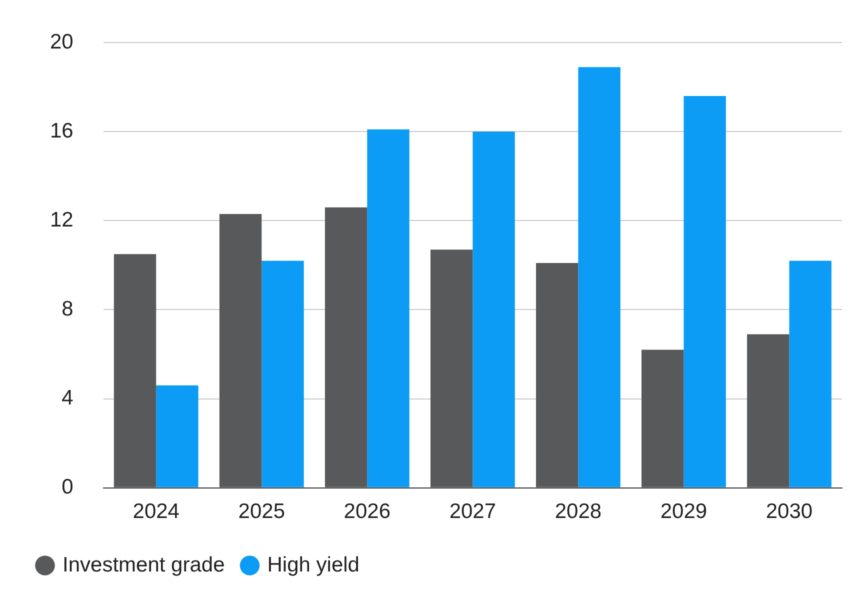  Describe the element at coordinates (68, 309) in the screenshot. I see `y-tick-label: 8` at that location.